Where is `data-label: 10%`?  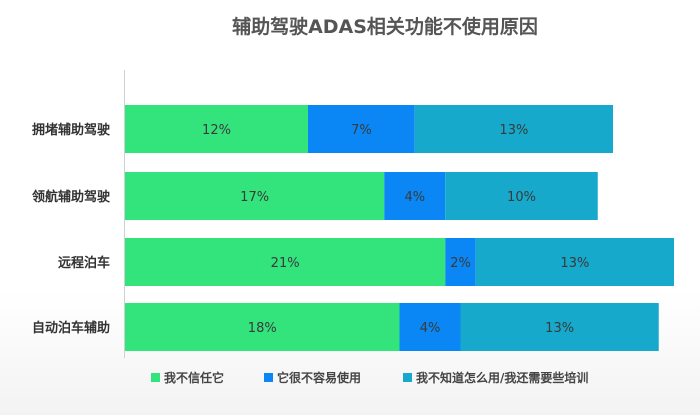
data-label: 10% is located at coordinates (521, 197).